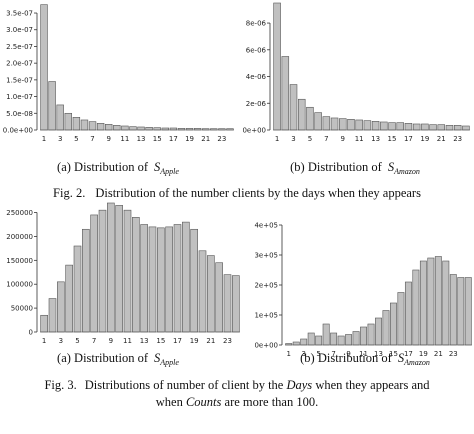  I want to click on panel-caption: (b) Distribution of SAmazon, so click(355, 168).